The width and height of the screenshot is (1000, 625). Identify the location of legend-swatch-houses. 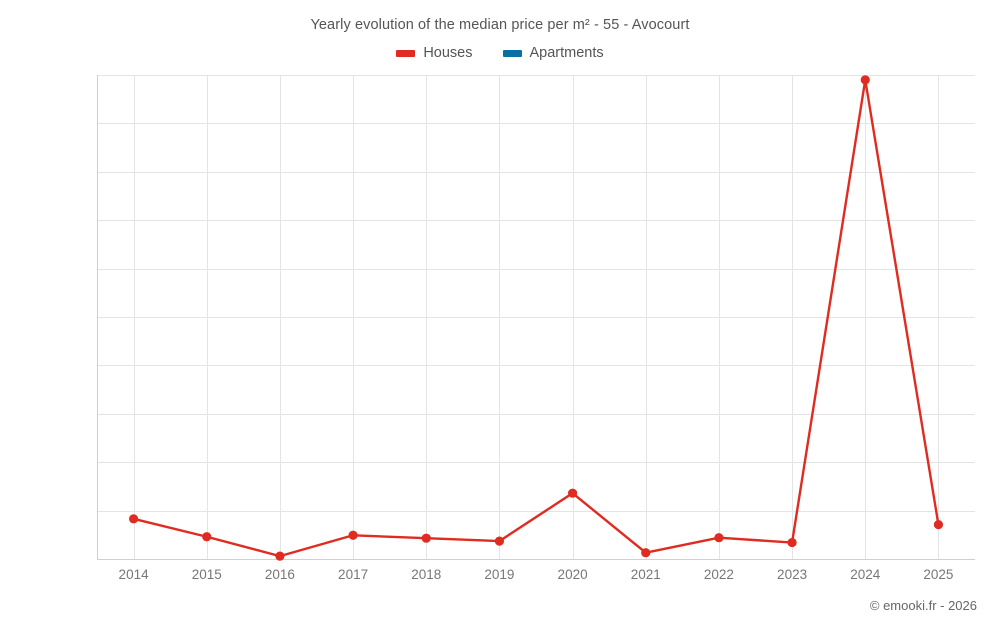
(406, 53).